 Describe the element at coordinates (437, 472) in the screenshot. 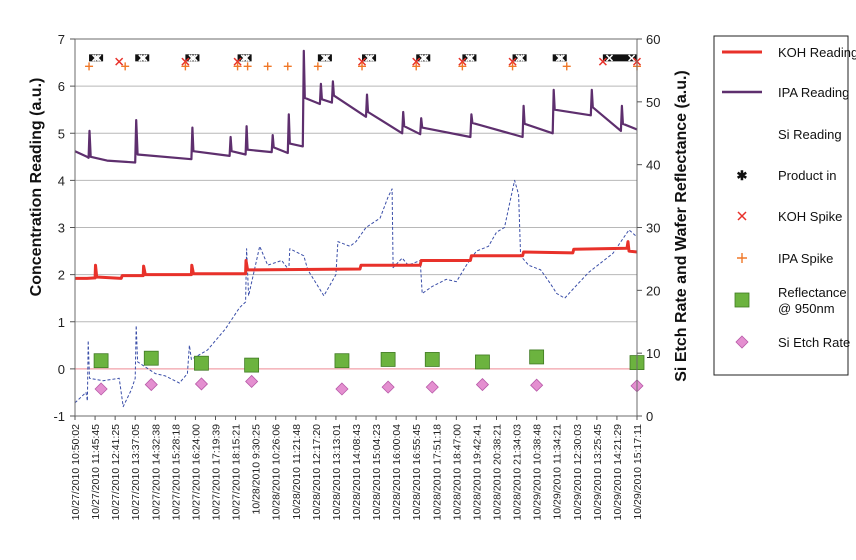

I see `x-tick-label: 10/28/2010 17:51:18` at that location.